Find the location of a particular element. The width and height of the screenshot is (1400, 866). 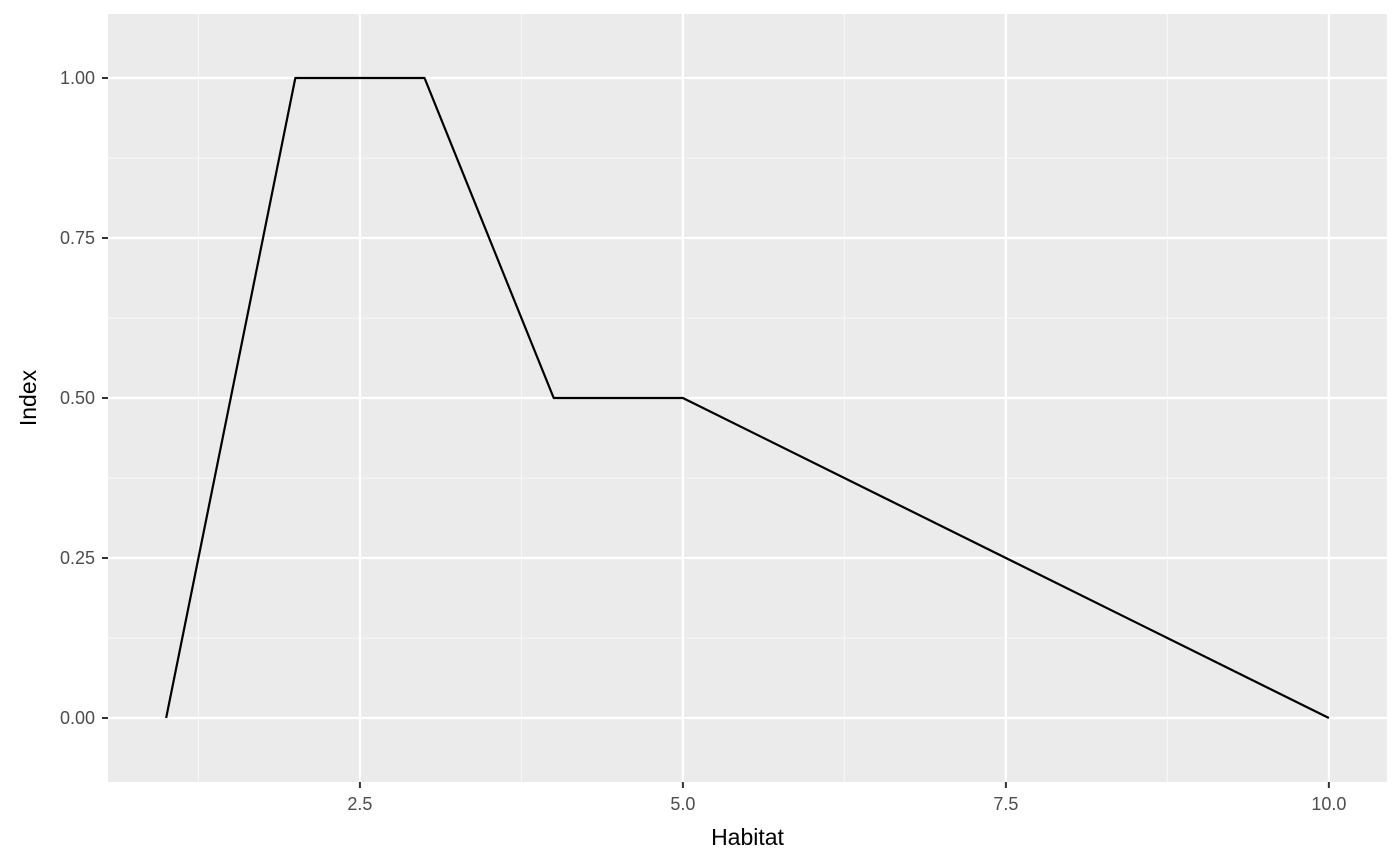

x-axis: 2.5 5.0 7.5 10.0 is located at coordinates (846, 798).